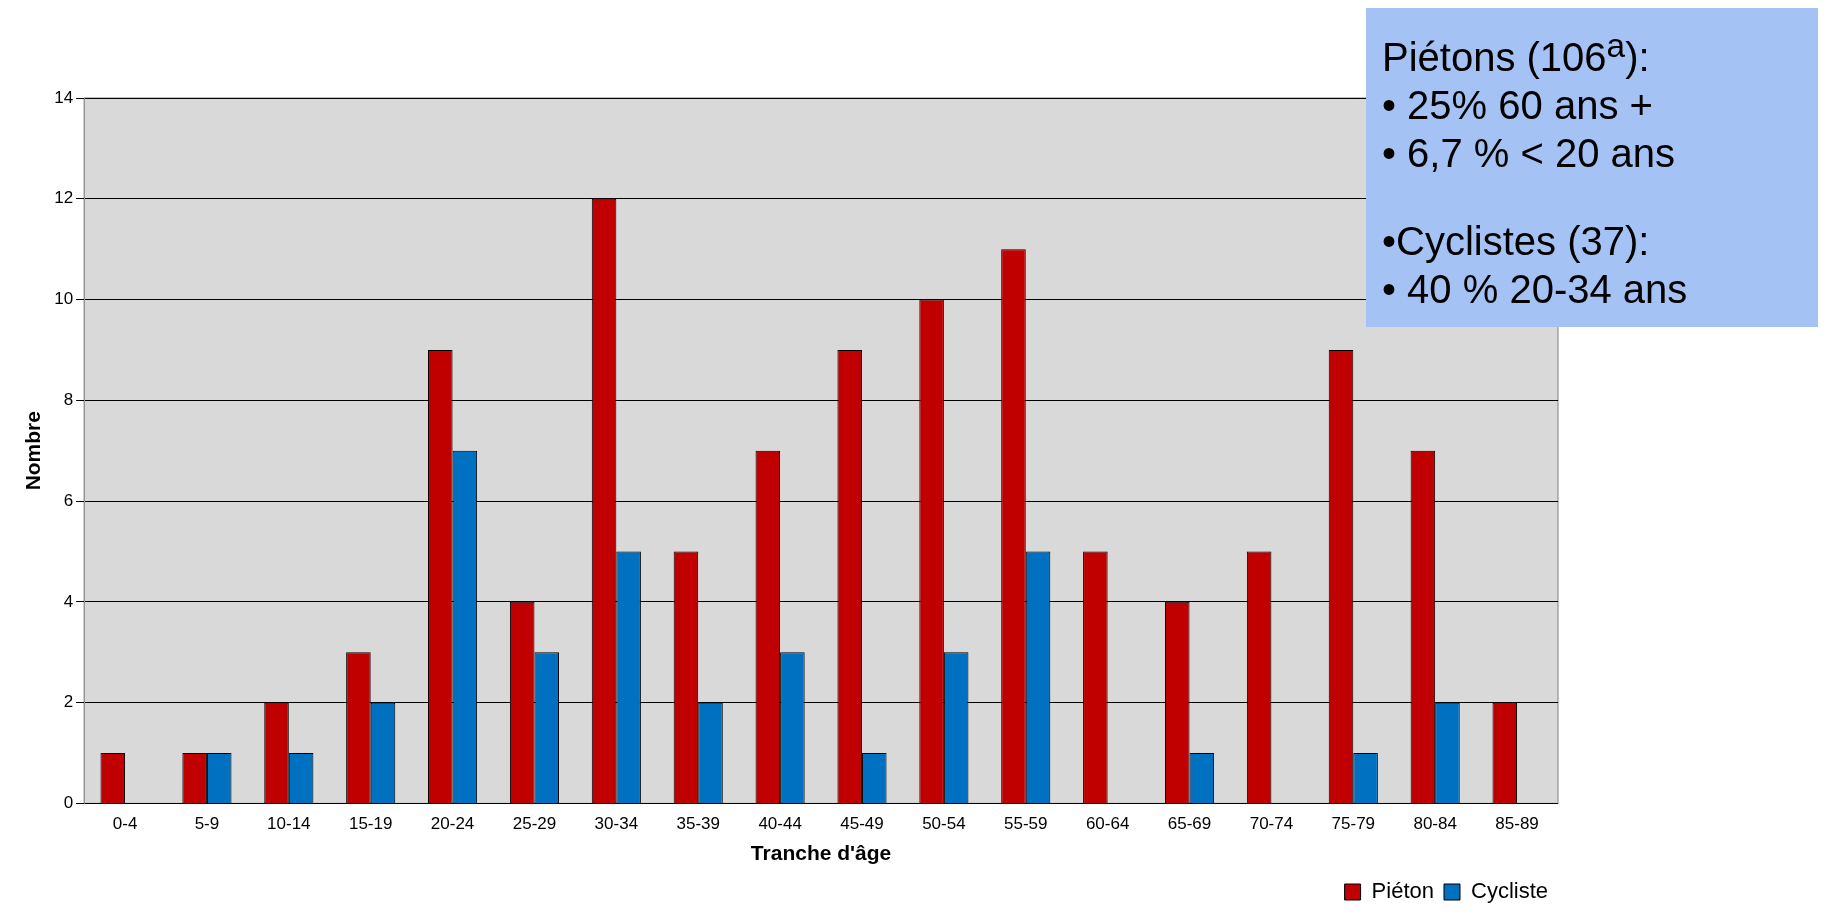 This screenshot has height=923, width=1826. What do you see at coordinates (68, 399) in the screenshot?
I see `y-tick-label: 8` at bounding box center [68, 399].